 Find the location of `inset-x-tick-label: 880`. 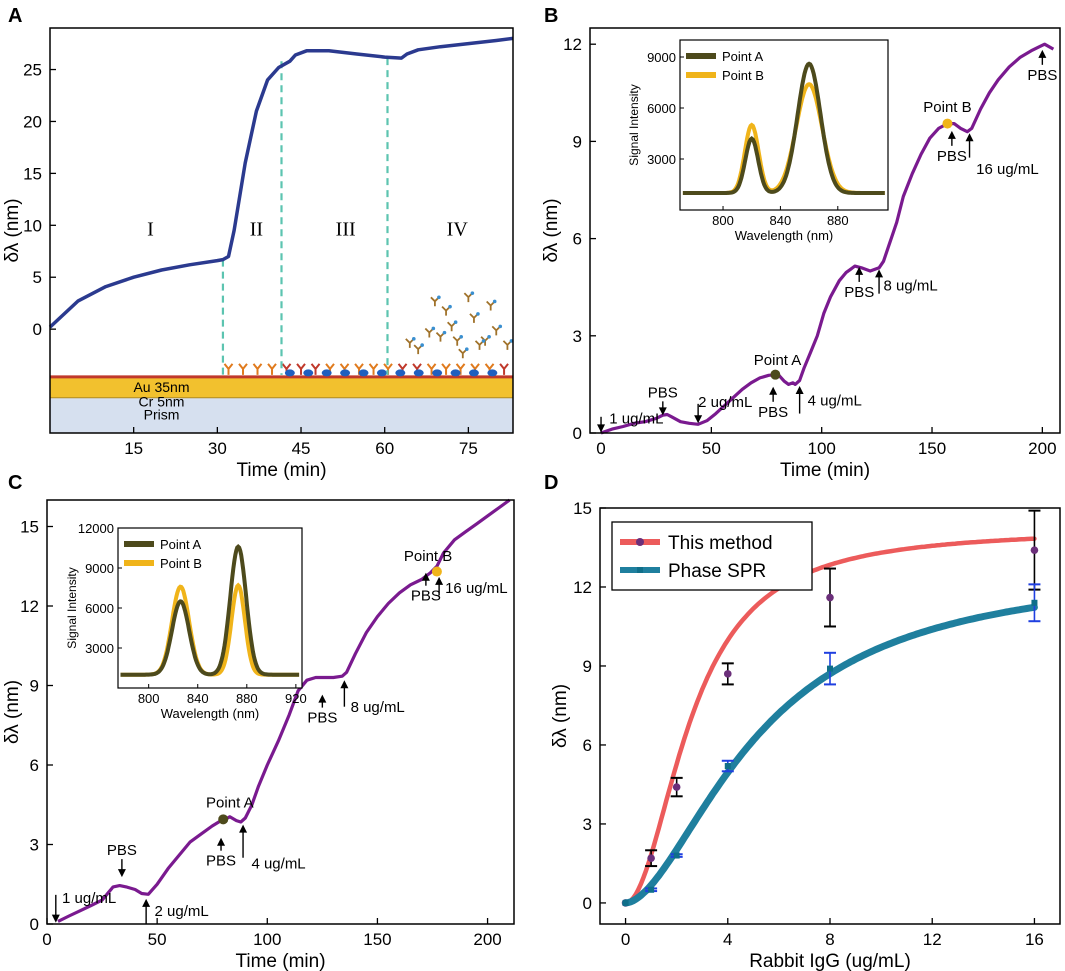

inset-x-tick-label: 880 is located at coordinates (838, 220).